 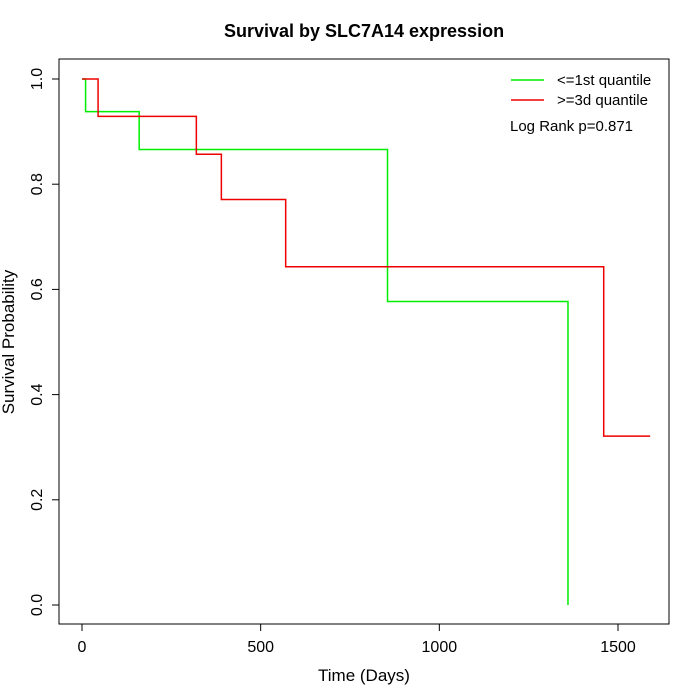 I want to click on legend-label: <=1st quantile, so click(x=604, y=80).